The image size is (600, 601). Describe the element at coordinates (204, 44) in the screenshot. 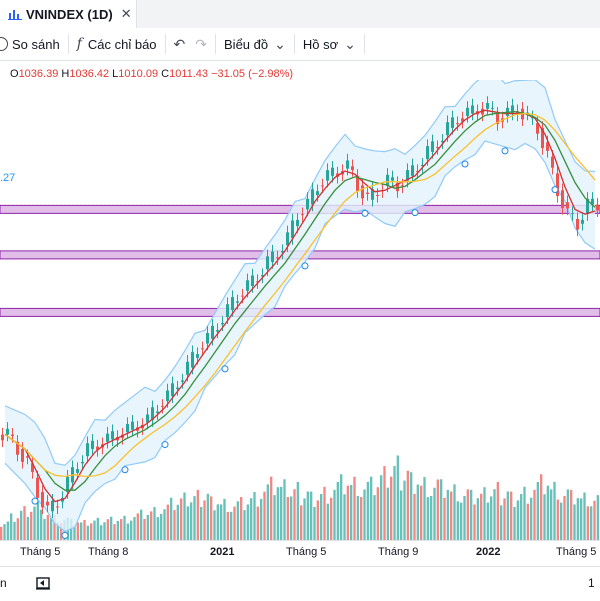

I see `redo-button: ↷` at that location.